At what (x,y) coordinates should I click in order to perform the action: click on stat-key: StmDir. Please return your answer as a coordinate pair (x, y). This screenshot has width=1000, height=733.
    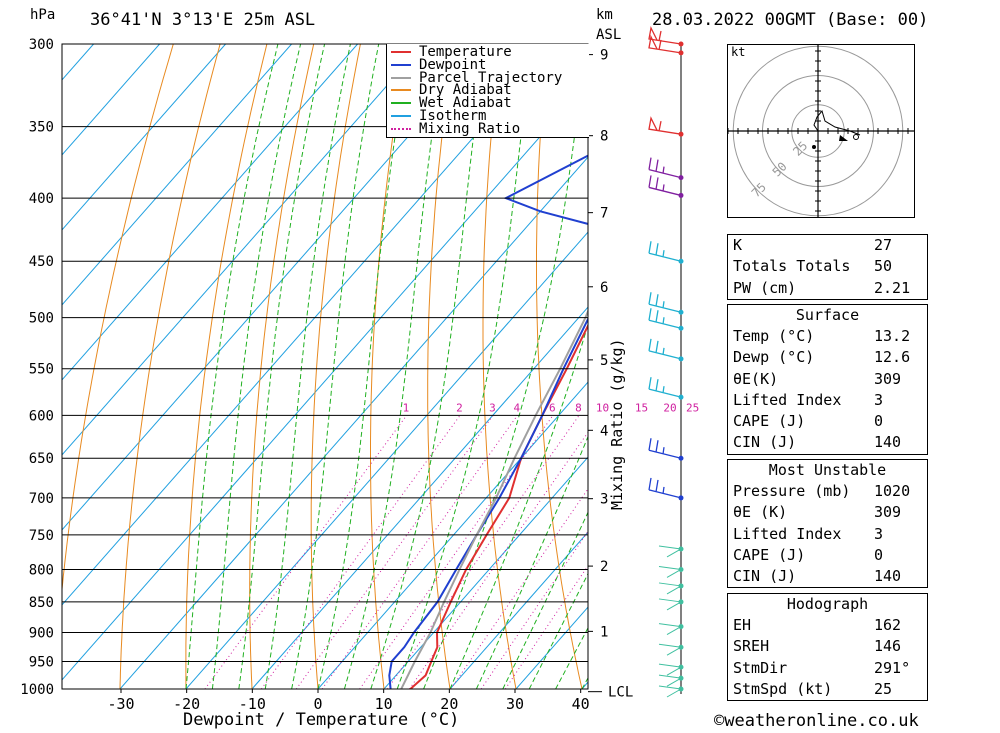
    Looking at the image, I should click on (760, 667).